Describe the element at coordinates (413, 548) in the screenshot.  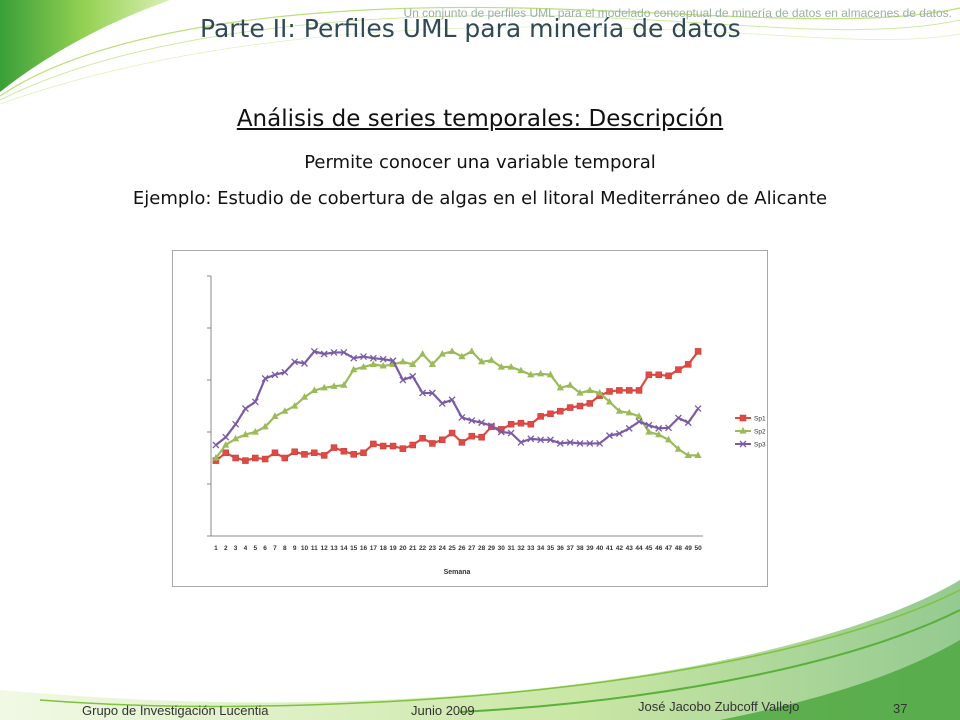
I see `x-tick-label: 21` at that location.